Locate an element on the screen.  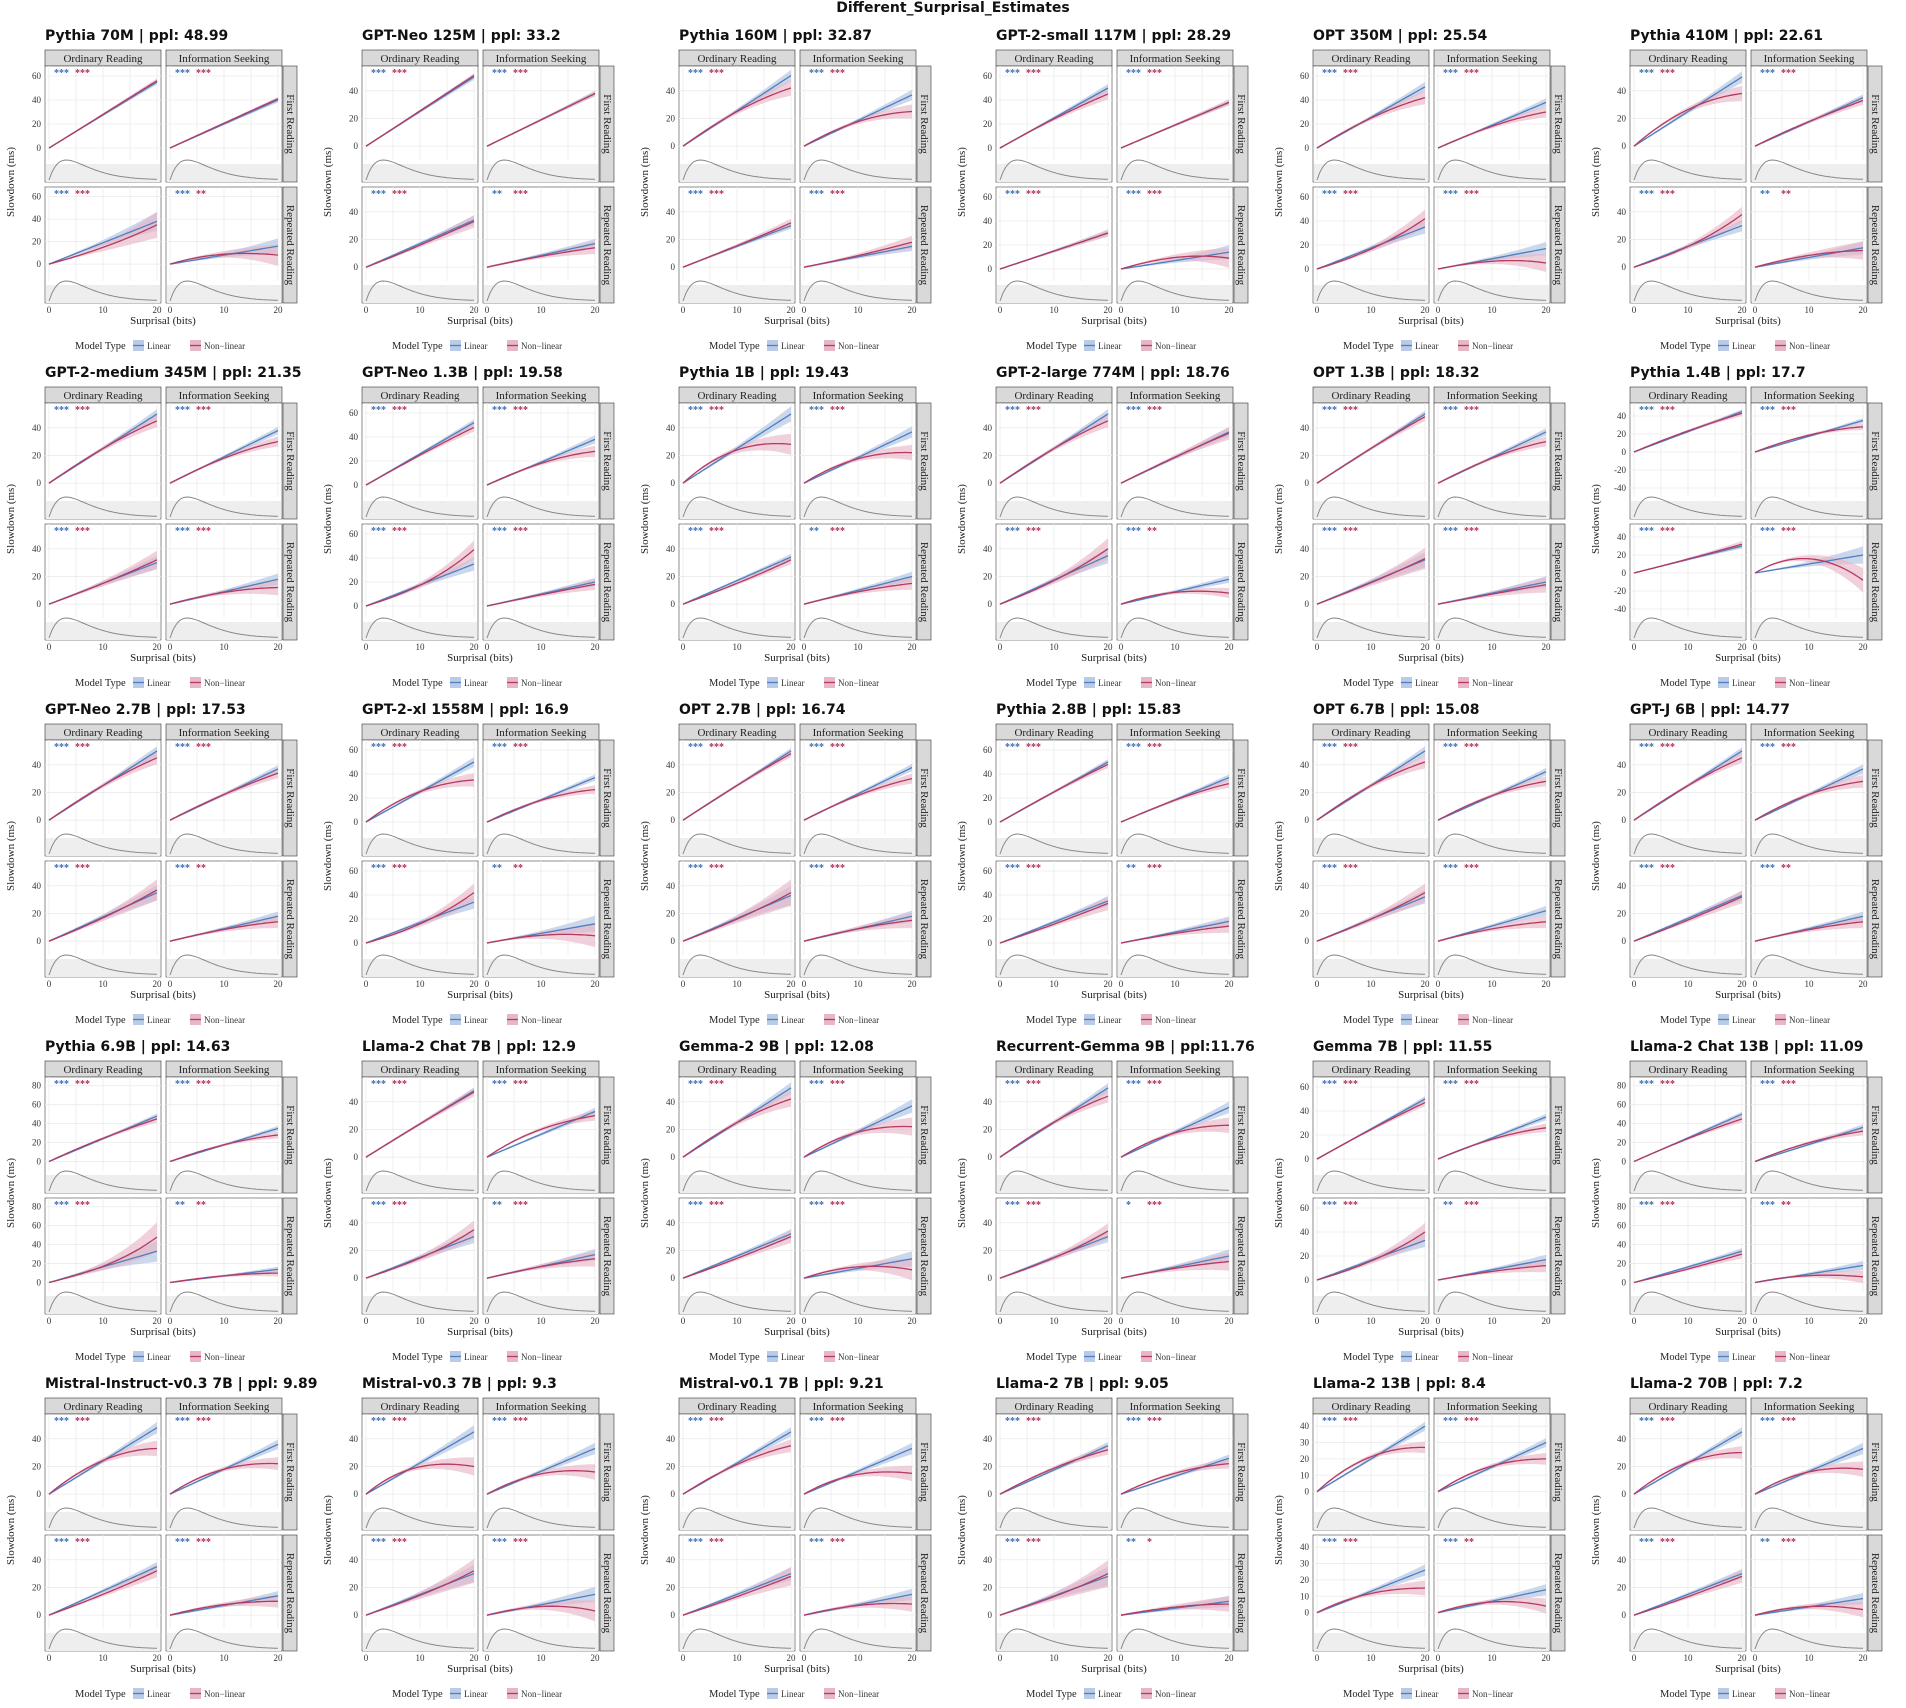
y-tick-label: 40 is located at coordinates (671, 1223).